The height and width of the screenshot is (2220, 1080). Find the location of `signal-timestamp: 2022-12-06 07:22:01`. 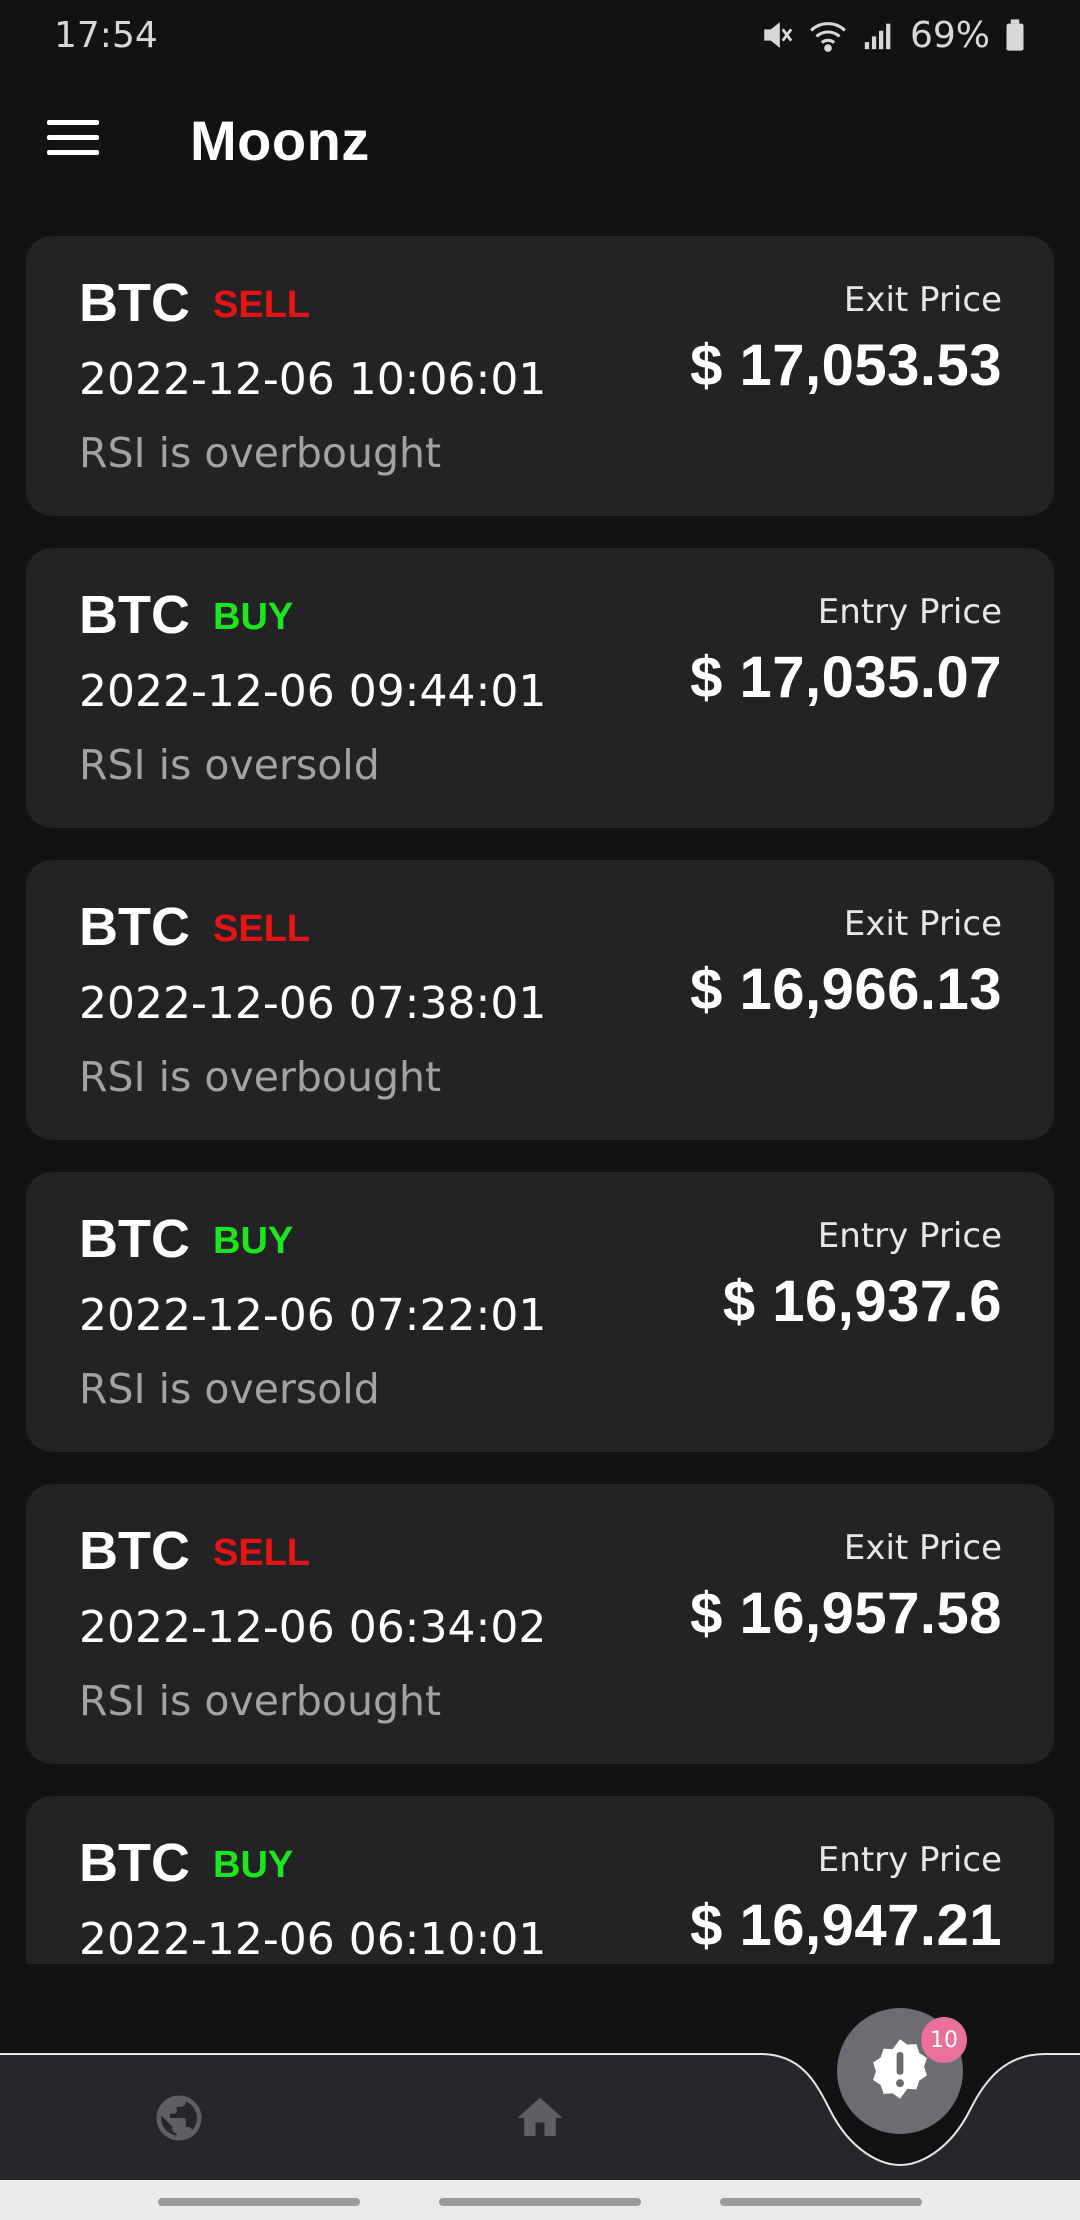

signal-timestamp: 2022-12-06 07:22:01 is located at coordinates (313, 1315).